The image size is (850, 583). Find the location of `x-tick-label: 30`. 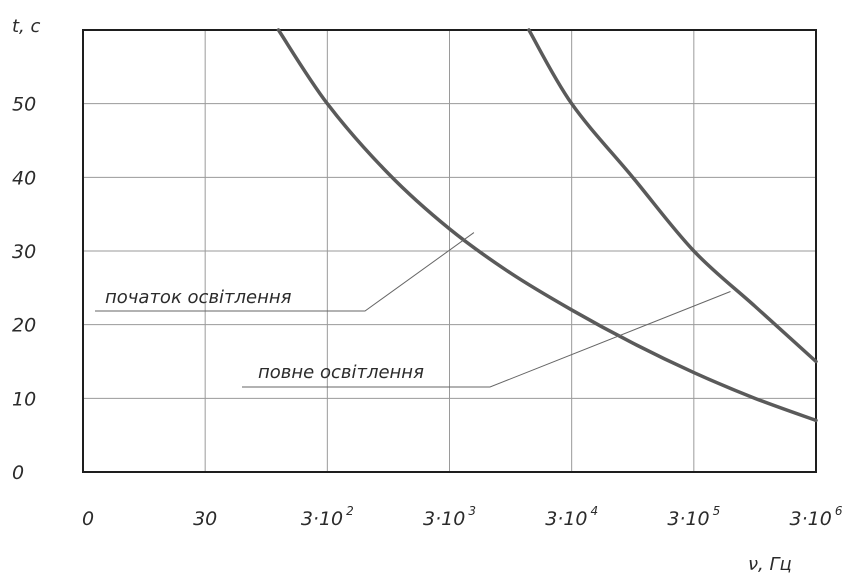

x-tick-label: 30 is located at coordinates (205, 519).